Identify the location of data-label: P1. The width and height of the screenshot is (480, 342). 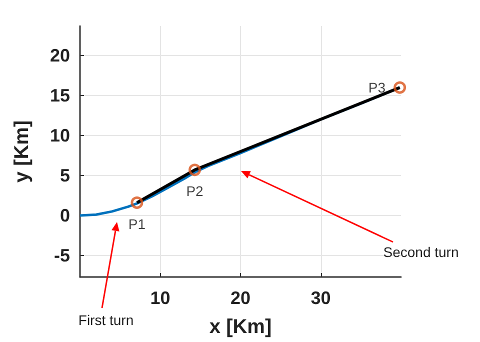
(137, 224).